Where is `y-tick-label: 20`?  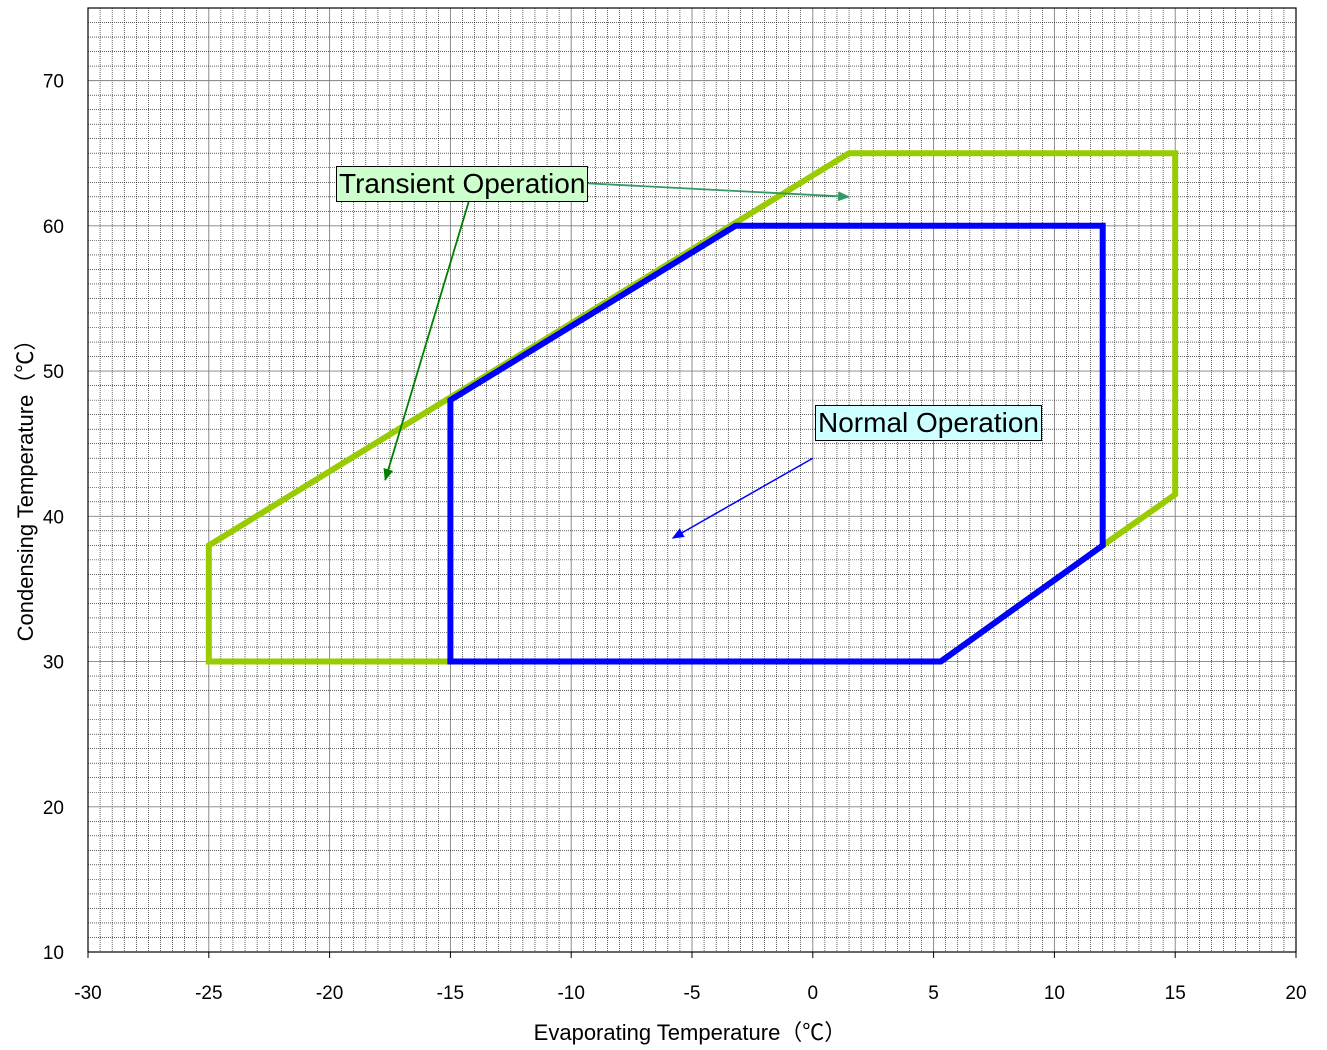 y-tick-label: 20 is located at coordinates (53, 808).